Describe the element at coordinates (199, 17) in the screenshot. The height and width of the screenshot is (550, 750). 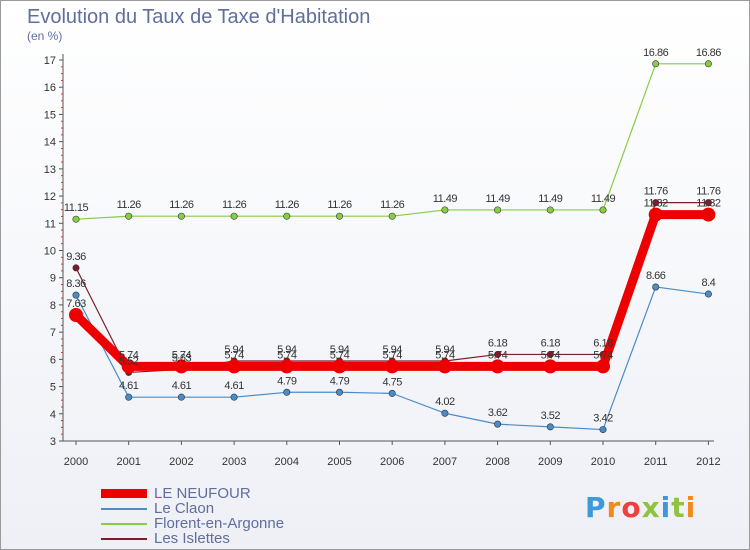
I see `chart-title: Evolution du Taux de Taxe d'Habitation` at that location.